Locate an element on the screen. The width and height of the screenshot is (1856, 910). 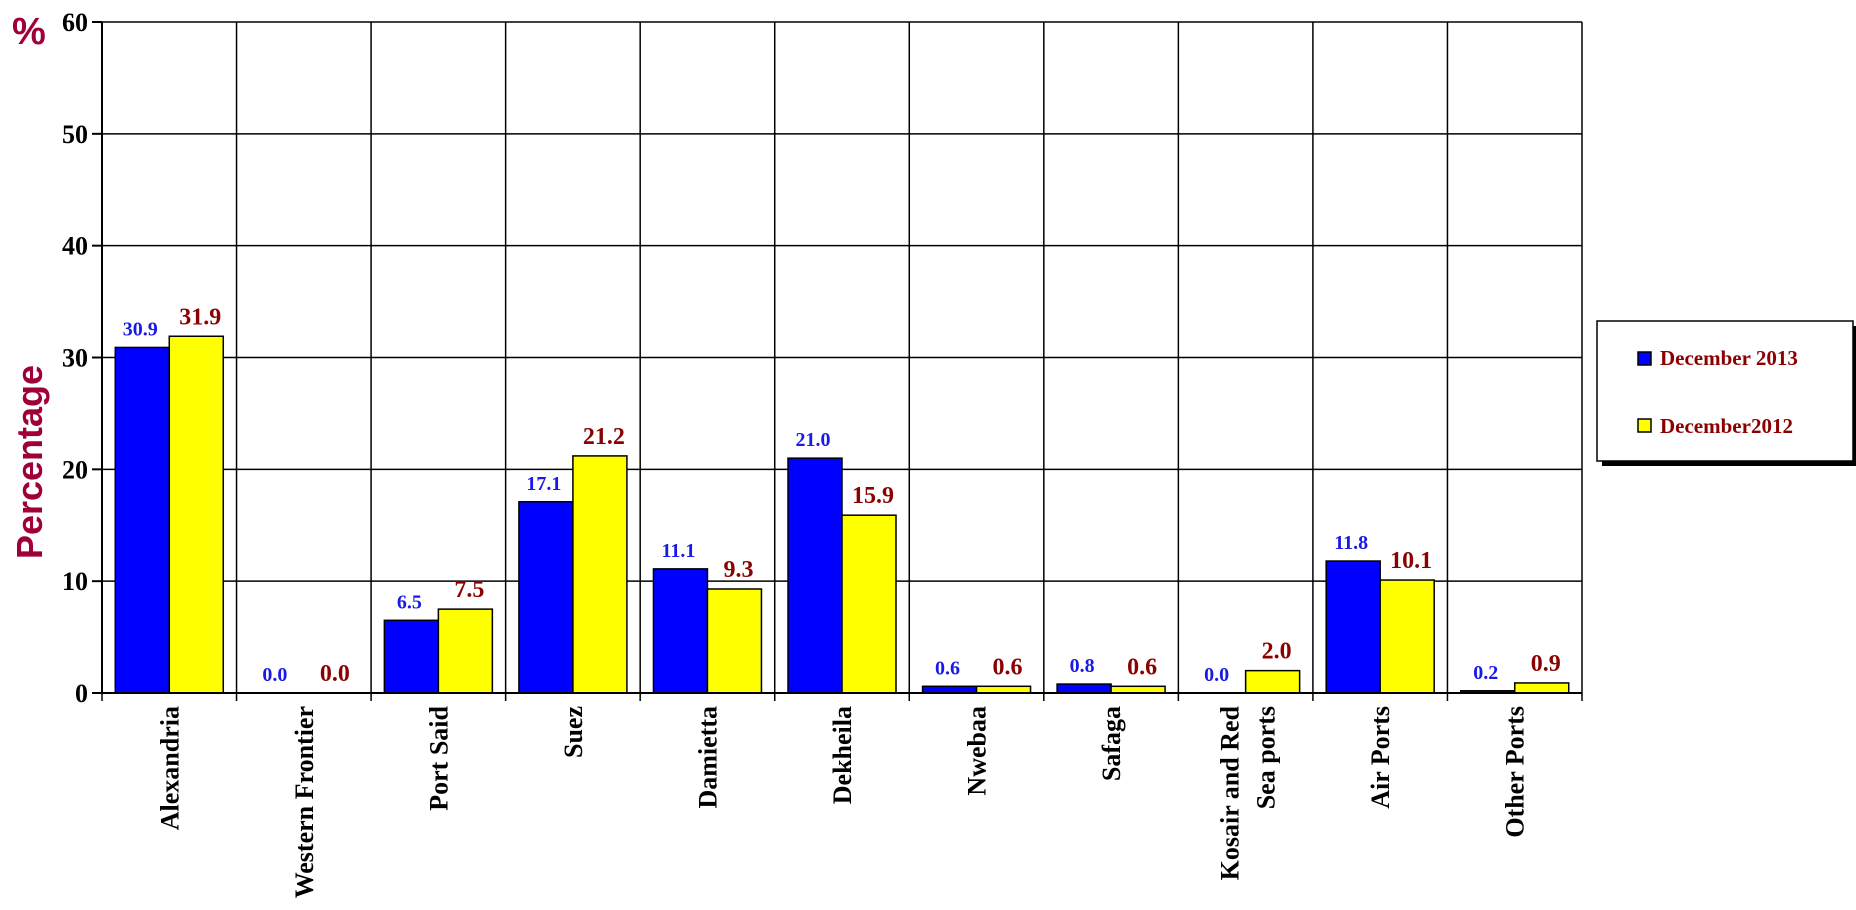
y-tick-label: 0 is located at coordinates (81, 693).